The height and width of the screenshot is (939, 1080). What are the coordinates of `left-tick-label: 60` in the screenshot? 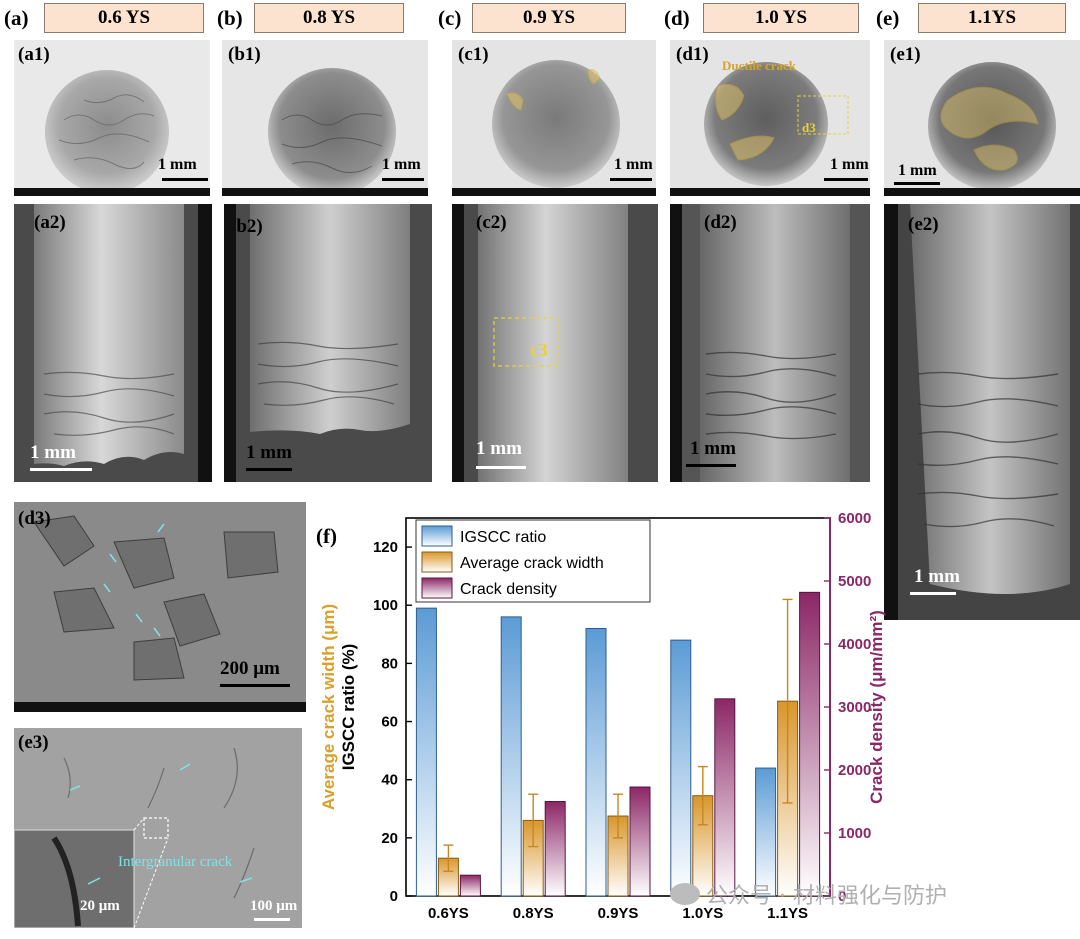 It's located at (389, 722).